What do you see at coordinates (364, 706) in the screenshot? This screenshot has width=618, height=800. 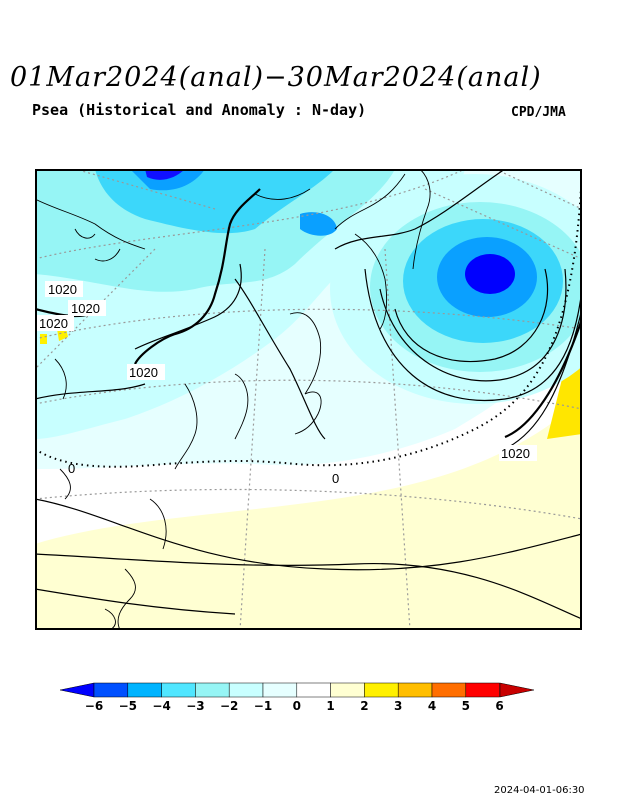 I see `colorbar-tick-label: 2` at bounding box center [364, 706].